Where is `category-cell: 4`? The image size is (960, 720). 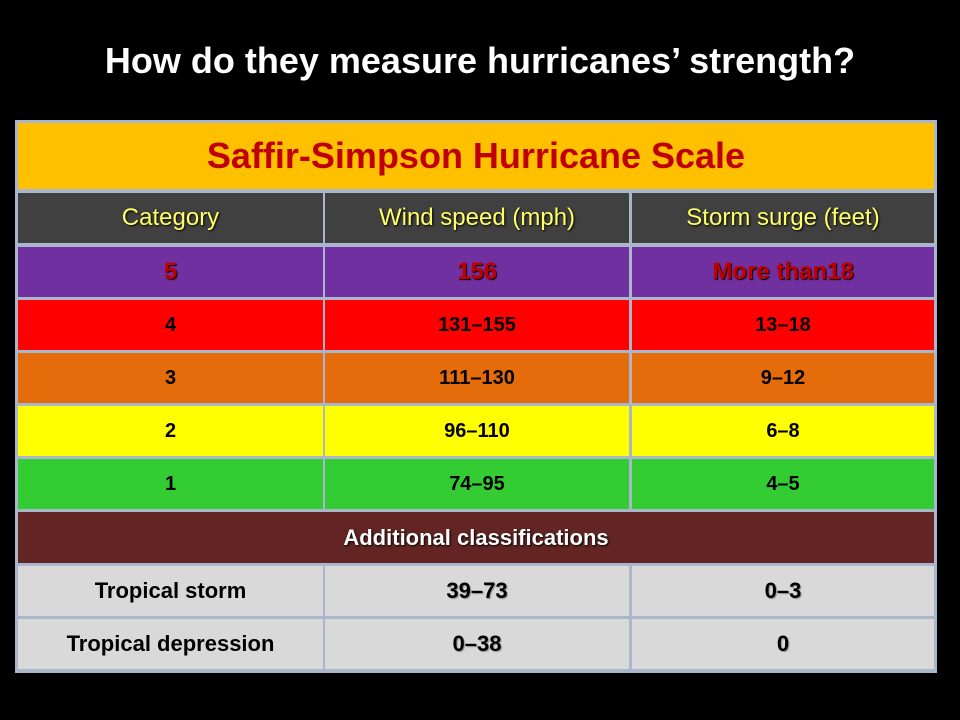 category-cell: 4 is located at coordinates (170, 325).